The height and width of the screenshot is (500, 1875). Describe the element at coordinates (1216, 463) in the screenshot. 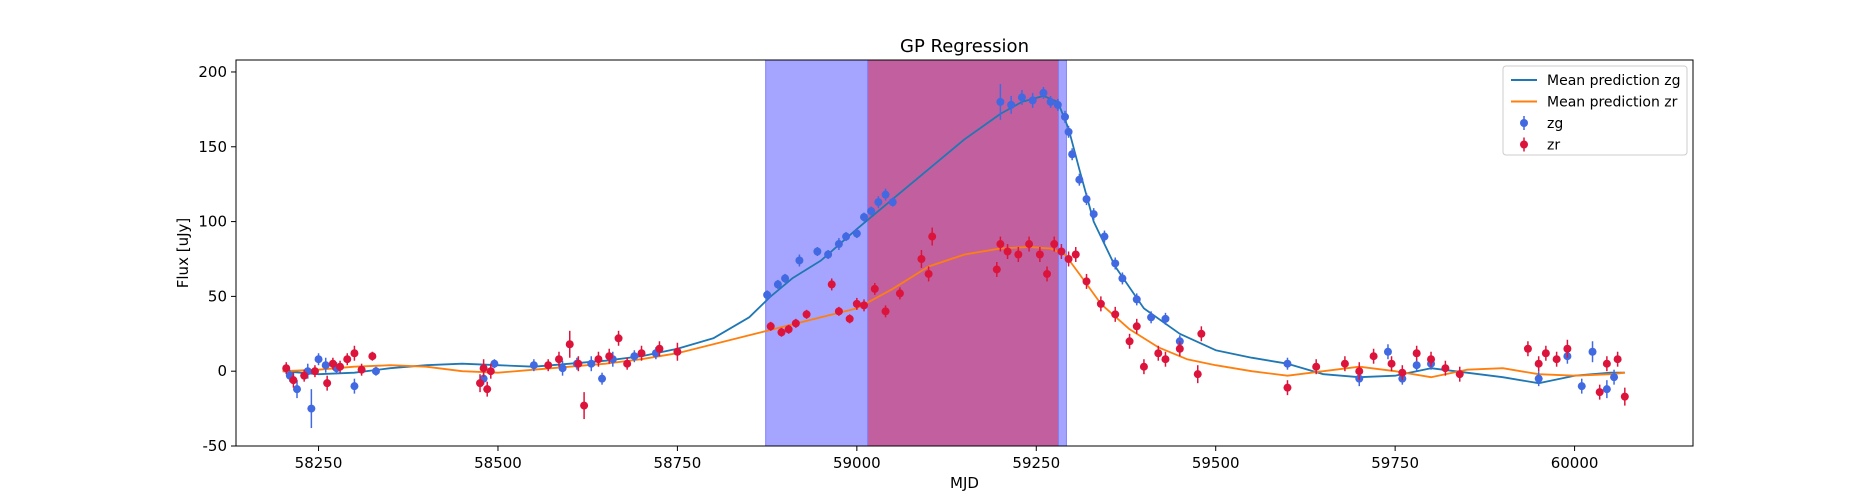

I see `x-tick-label: 59500` at that location.